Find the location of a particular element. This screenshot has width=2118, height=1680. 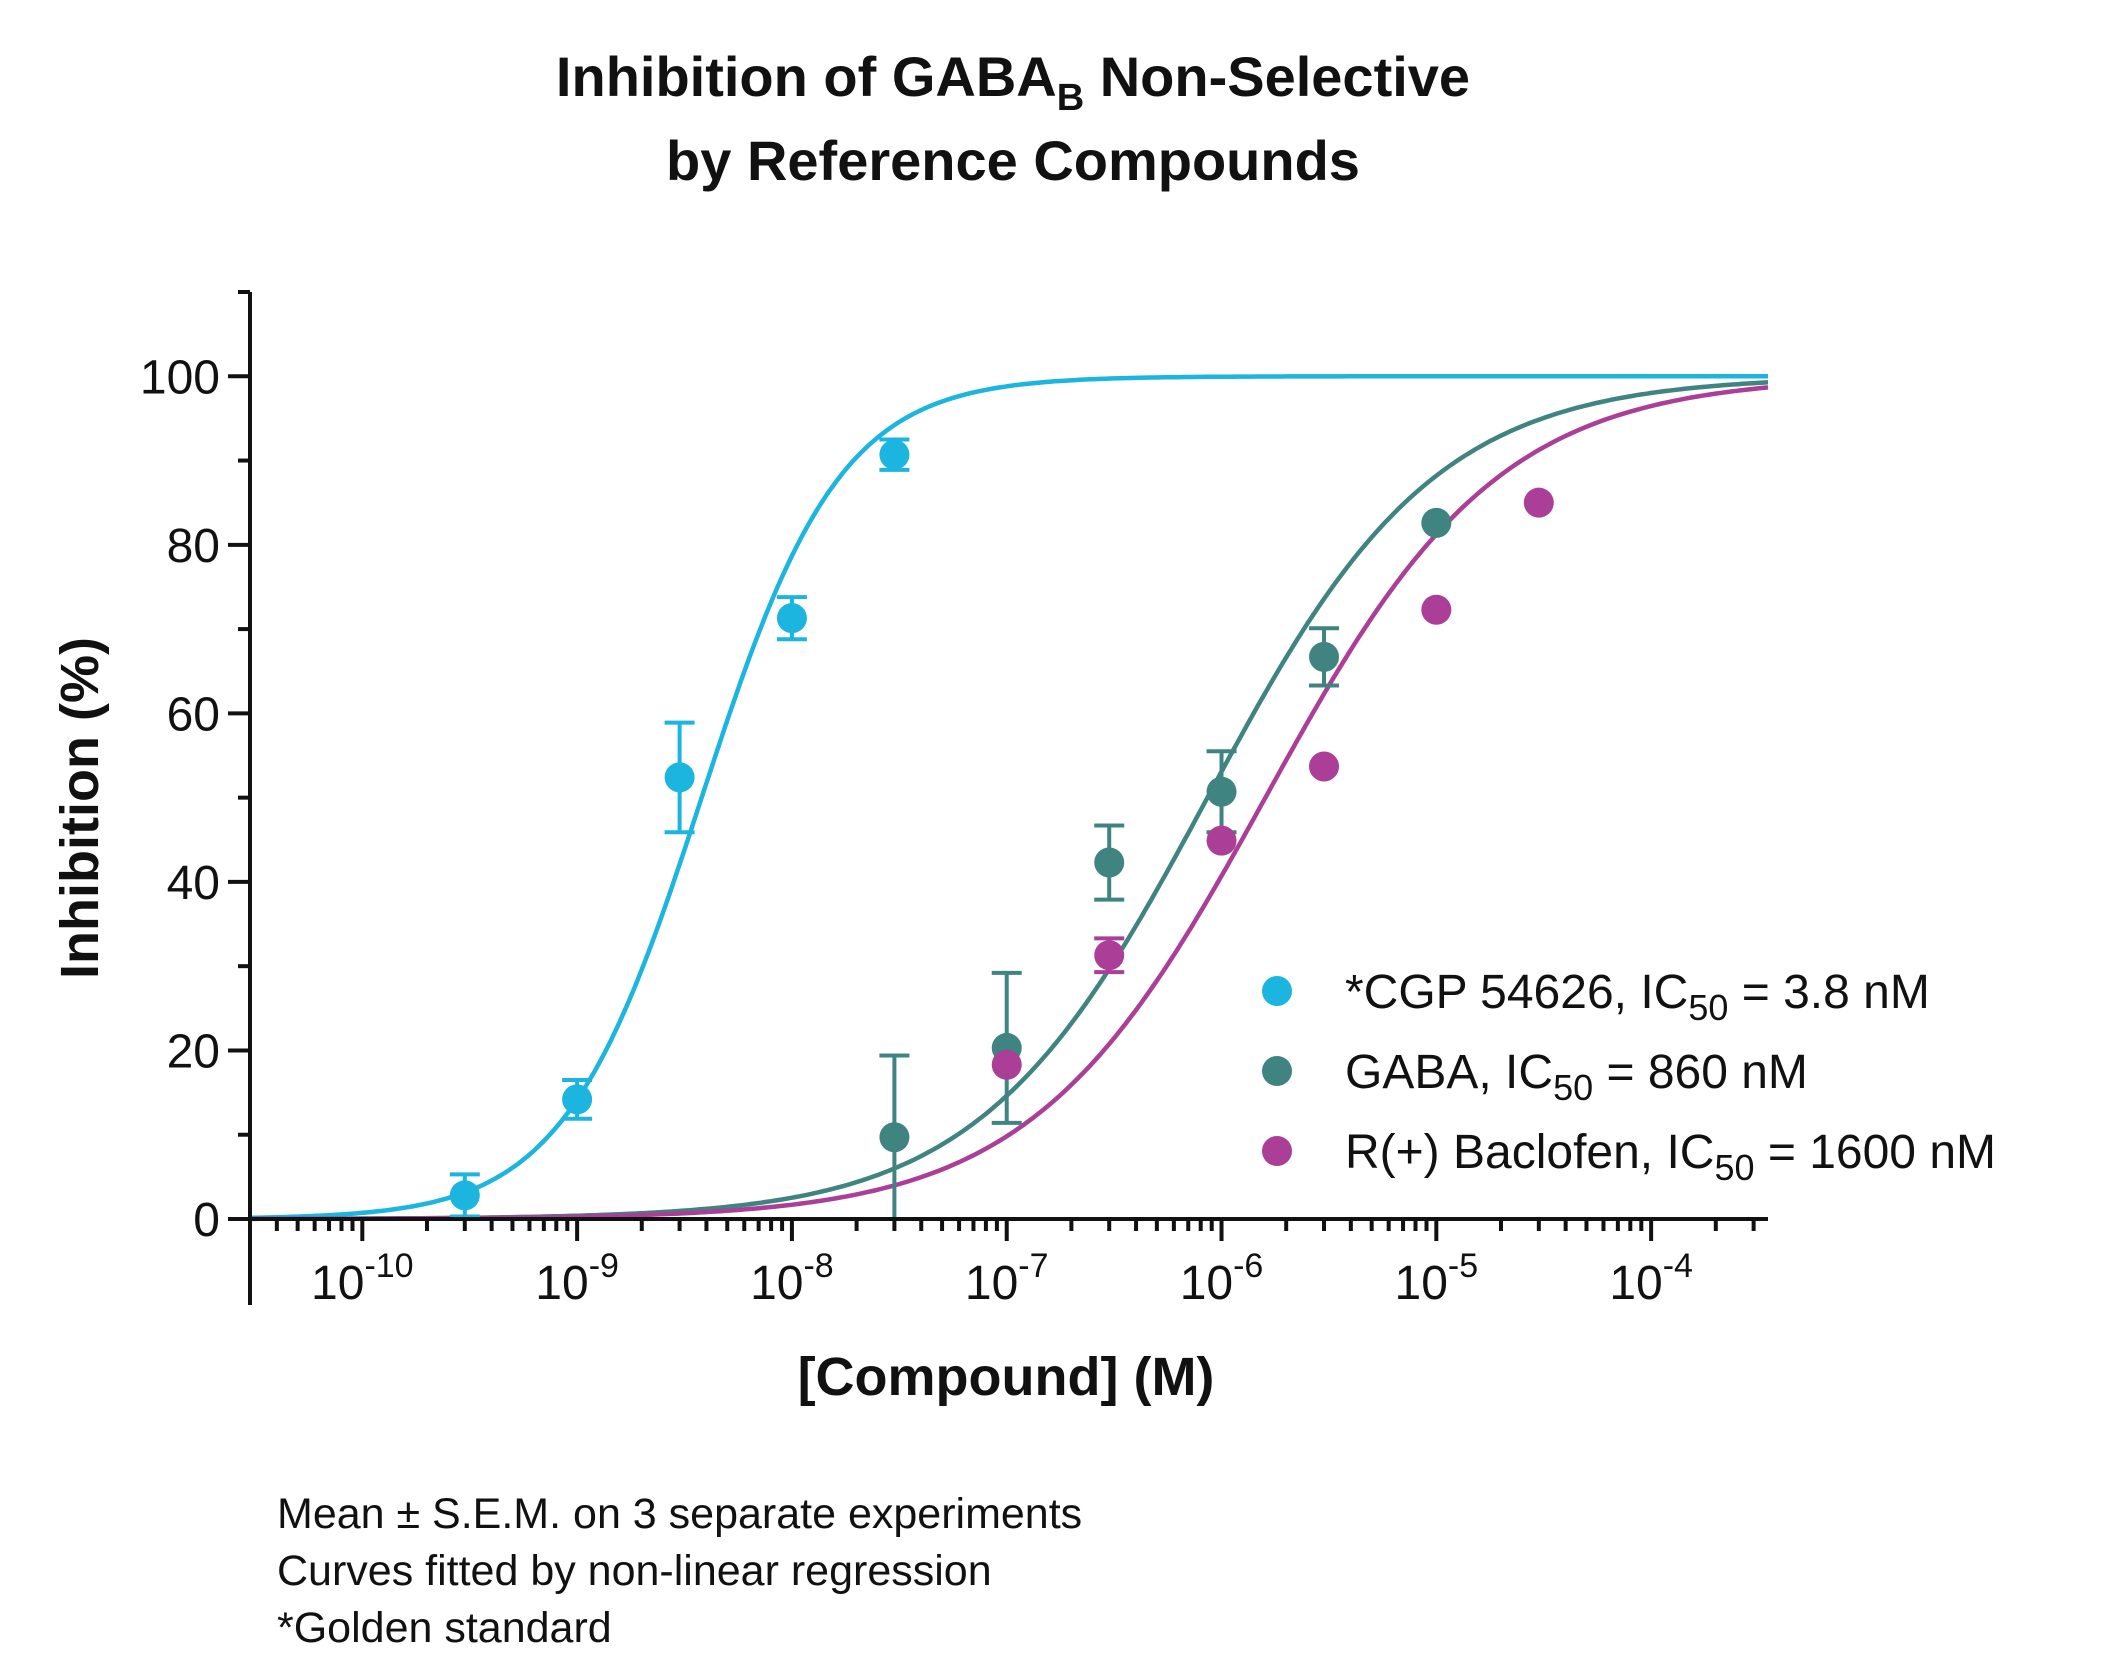

y-tick-label: 60 is located at coordinates (193, 714).